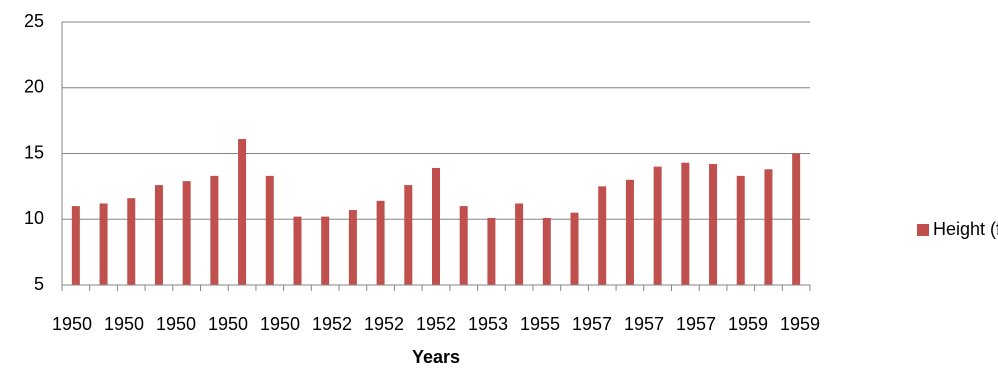  What do you see at coordinates (34, 21) in the screenshot?
I see `y-tick-label: 25` at bounding box center [34, 21].